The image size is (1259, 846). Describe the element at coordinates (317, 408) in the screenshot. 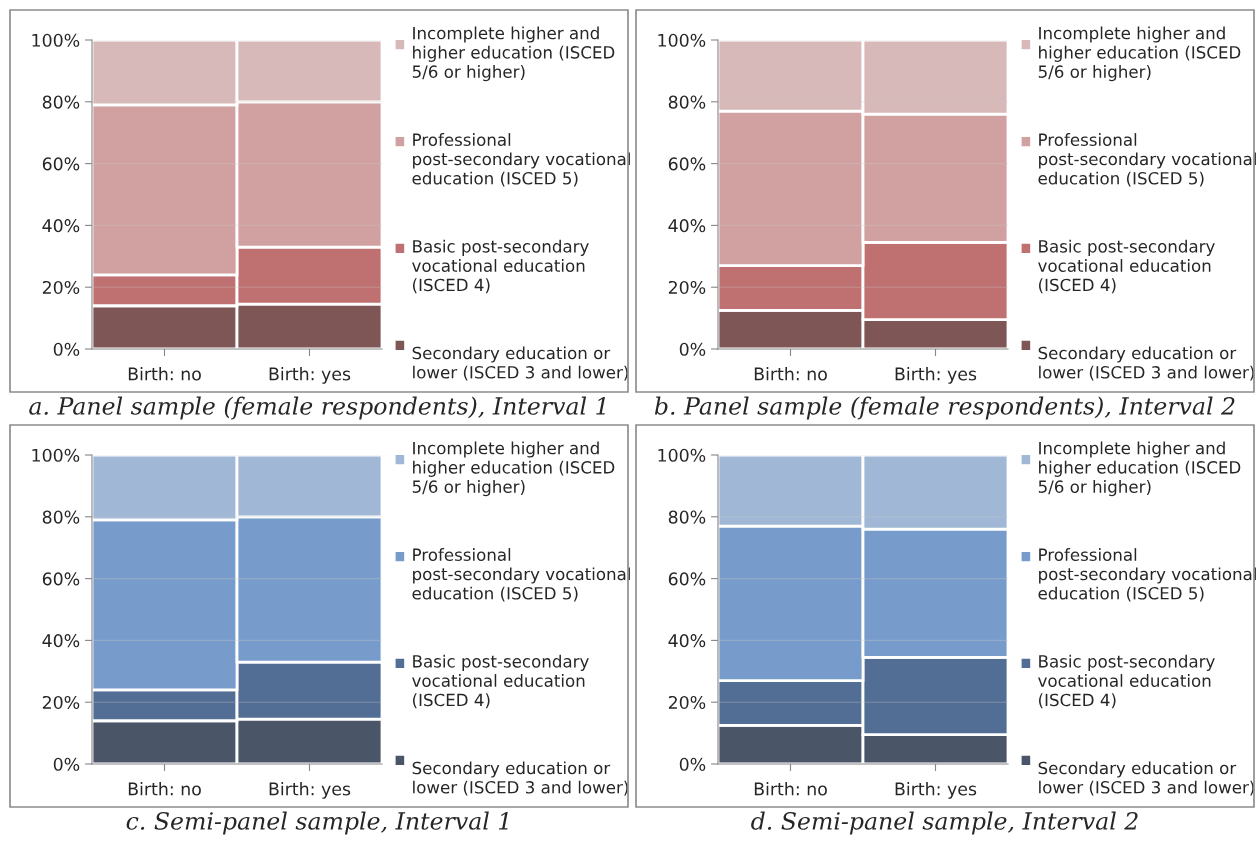

I see `text: a. Panel sample (female respondents), Interval 1` at that location.